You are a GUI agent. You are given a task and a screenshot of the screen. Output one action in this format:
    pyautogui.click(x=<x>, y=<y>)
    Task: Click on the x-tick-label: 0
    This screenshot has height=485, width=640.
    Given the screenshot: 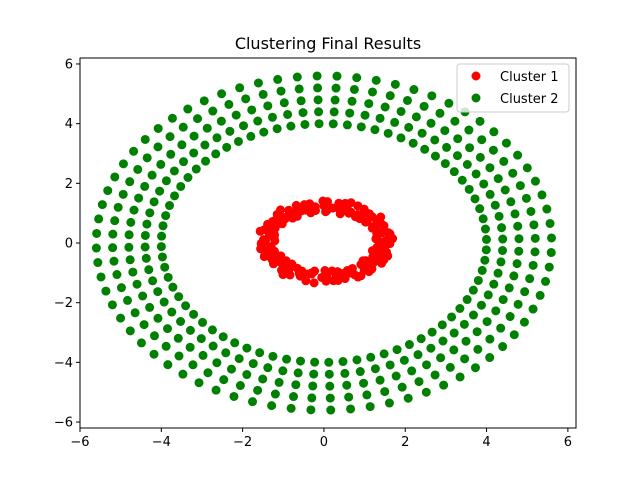 What is the action you would take?
    pyautogui.click(x=324, y=442)
    